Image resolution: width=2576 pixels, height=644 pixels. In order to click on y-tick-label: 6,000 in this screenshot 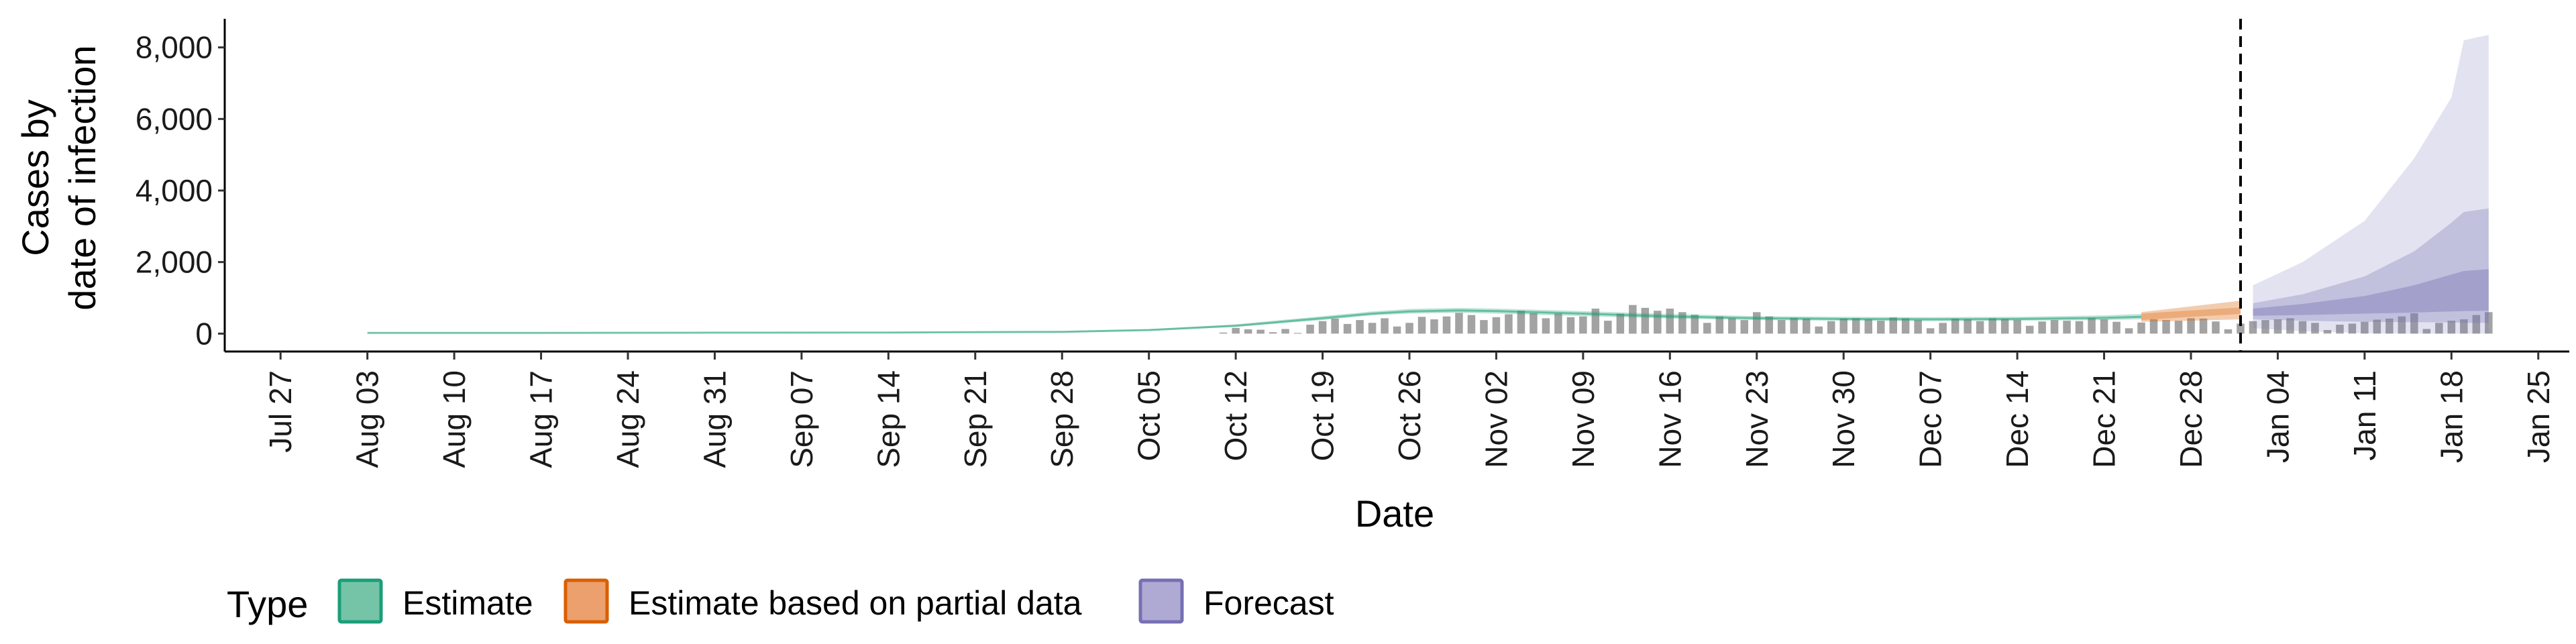, I will do `click(174, 118)`.